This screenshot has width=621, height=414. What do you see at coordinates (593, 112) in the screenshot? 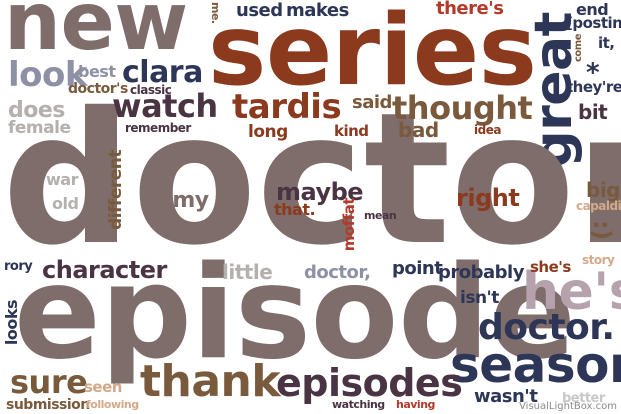
I see `word-bit: bit` at bounding box center [593, 112].